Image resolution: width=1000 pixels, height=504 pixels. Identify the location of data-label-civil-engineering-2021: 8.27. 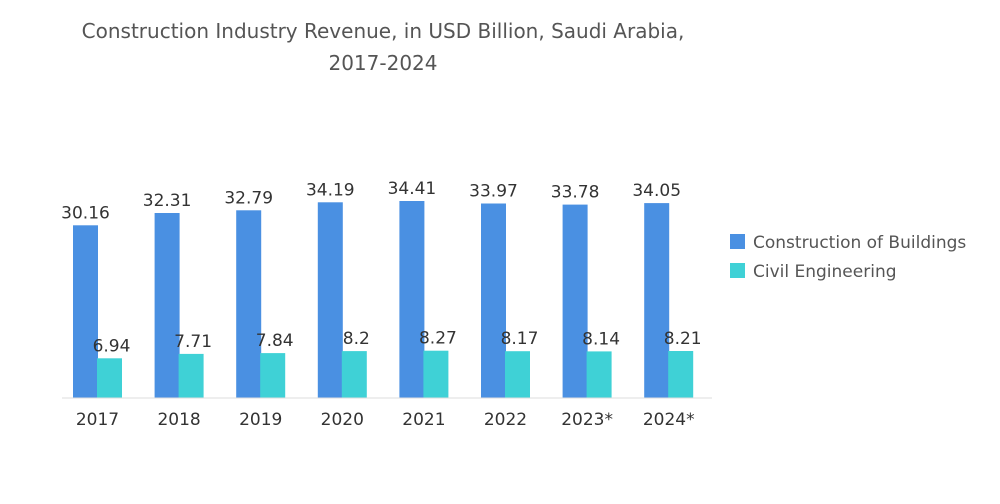
(438, 339).